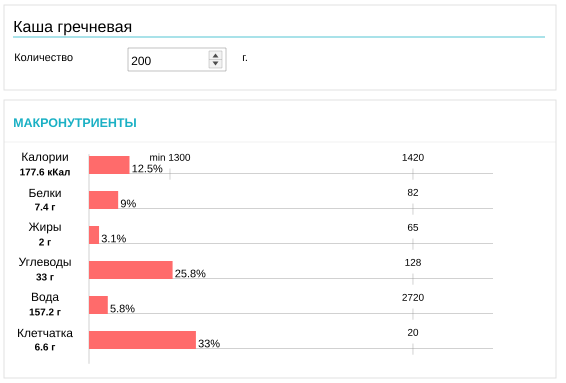  I want to click on text: 157.2 г, so click(45, 312).